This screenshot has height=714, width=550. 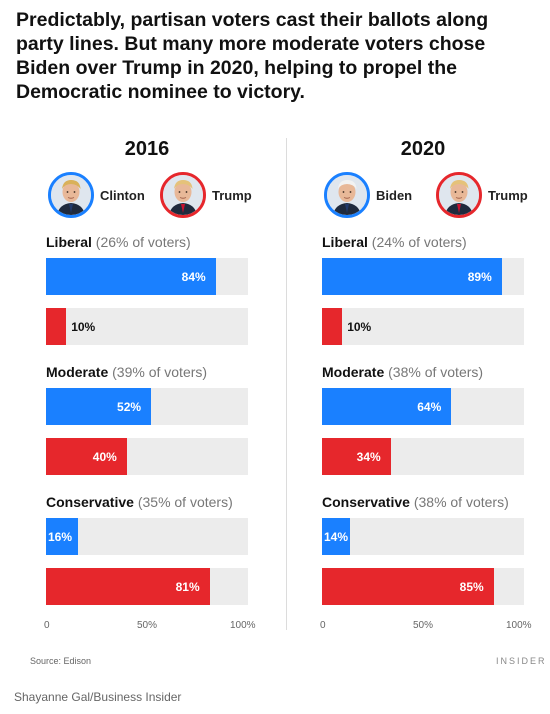 What do you see at coordinates (147, 456) in the screenshot?
I see `bar-track: 40%` at bounding box center [147, 456].